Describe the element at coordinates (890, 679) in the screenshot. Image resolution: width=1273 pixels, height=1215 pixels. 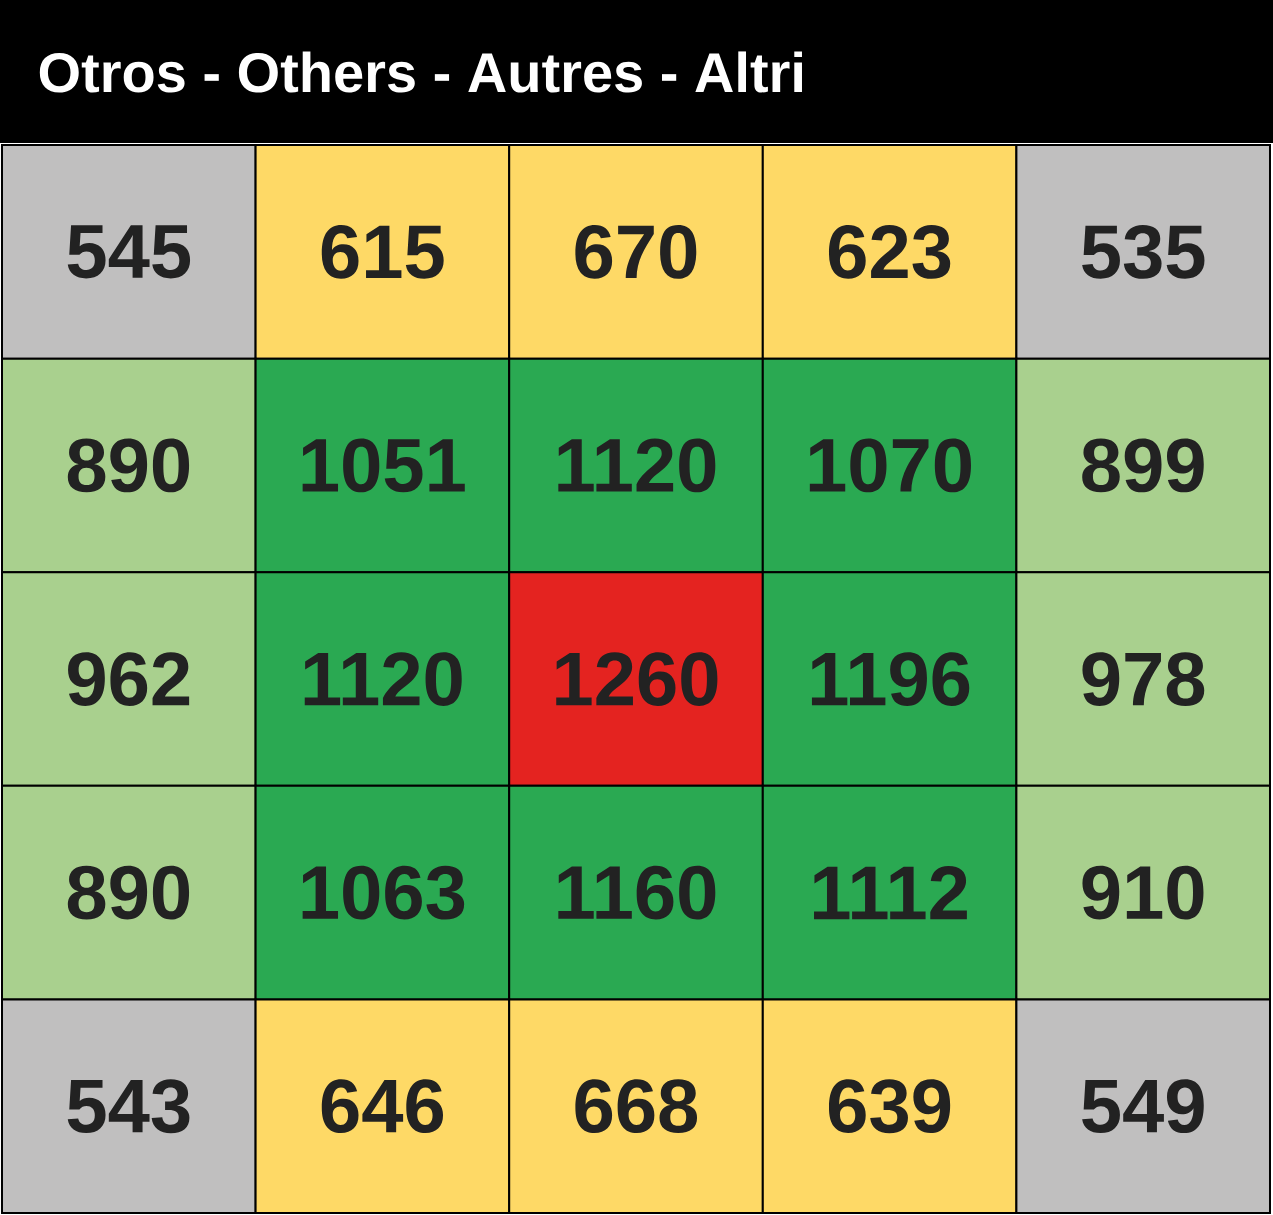
I see `data-label: 1196` at that location.